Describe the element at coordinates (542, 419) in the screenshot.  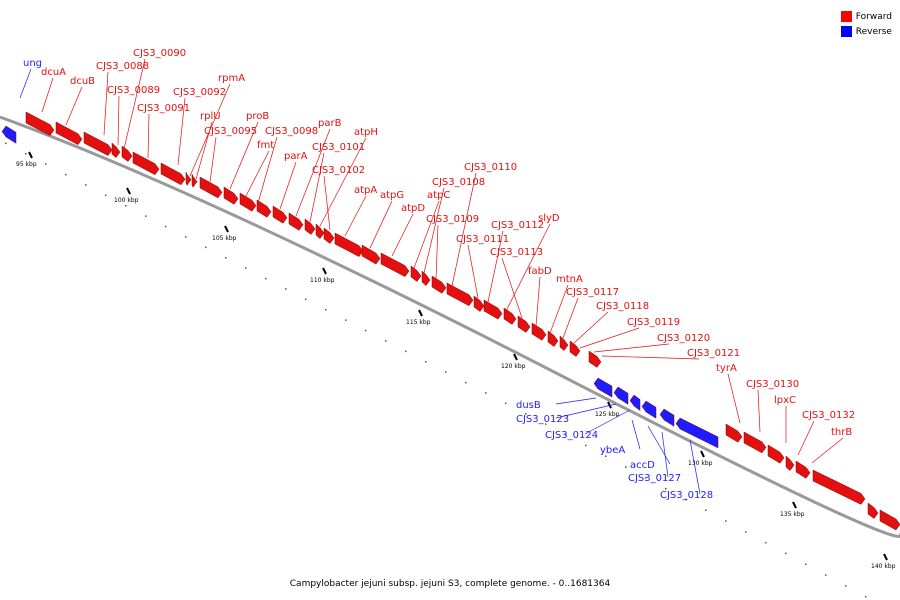
I see `reverse-gene-label: CJS3_0123` at that location.